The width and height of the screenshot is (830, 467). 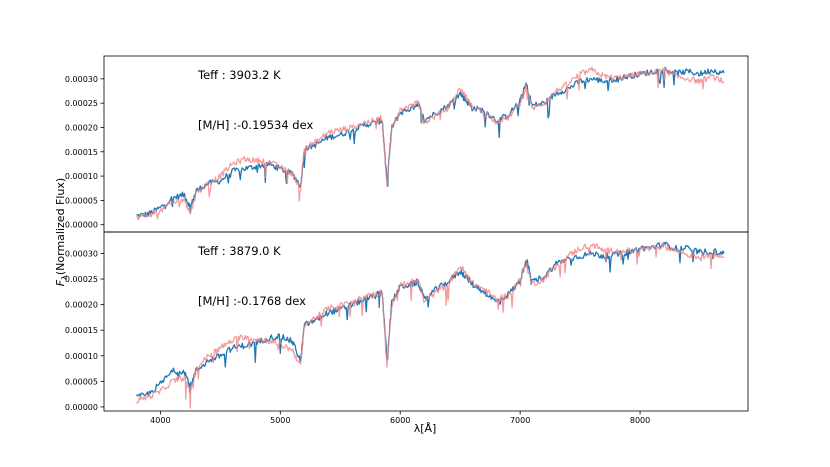 I want to click on x-axis-label: λ[Å], so click(x=425, y=428).